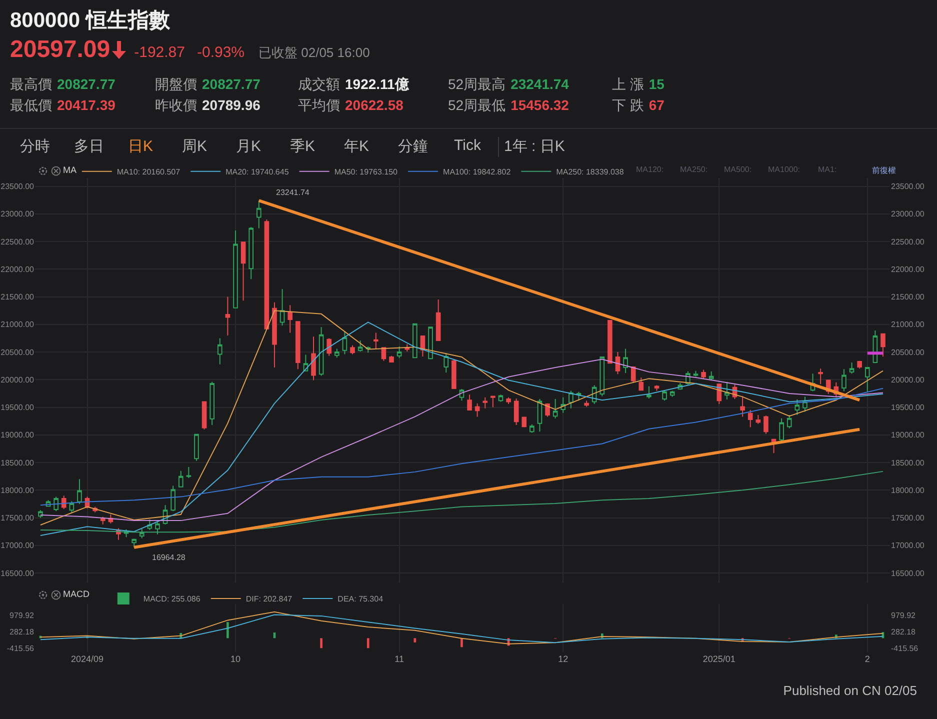  I want to click on y2-tick-label: 18500.00, so click(908, 463).